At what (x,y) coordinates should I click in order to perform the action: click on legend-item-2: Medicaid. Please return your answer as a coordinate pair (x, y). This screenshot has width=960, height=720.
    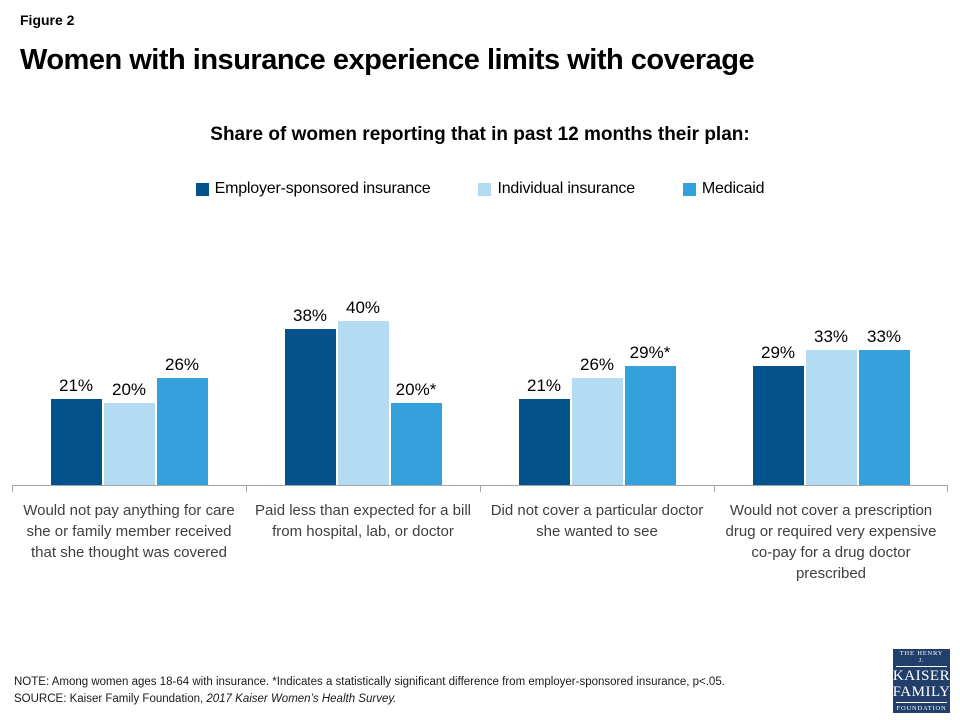
    Looking at the image, I should click on (723, 189).